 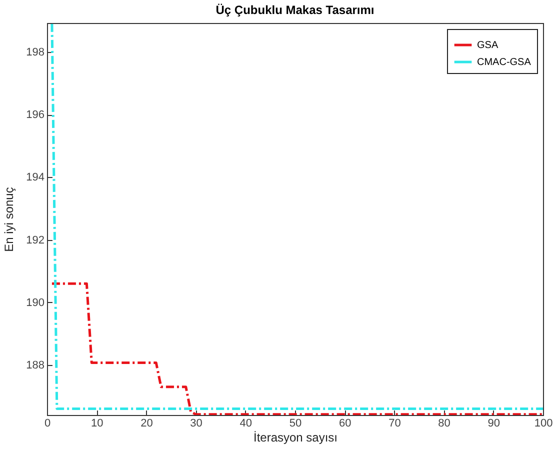 What do you see at coordinates (444, 424) in the screenshot?
I see `x-tick-label: 80` at bounding box center [444, 424].